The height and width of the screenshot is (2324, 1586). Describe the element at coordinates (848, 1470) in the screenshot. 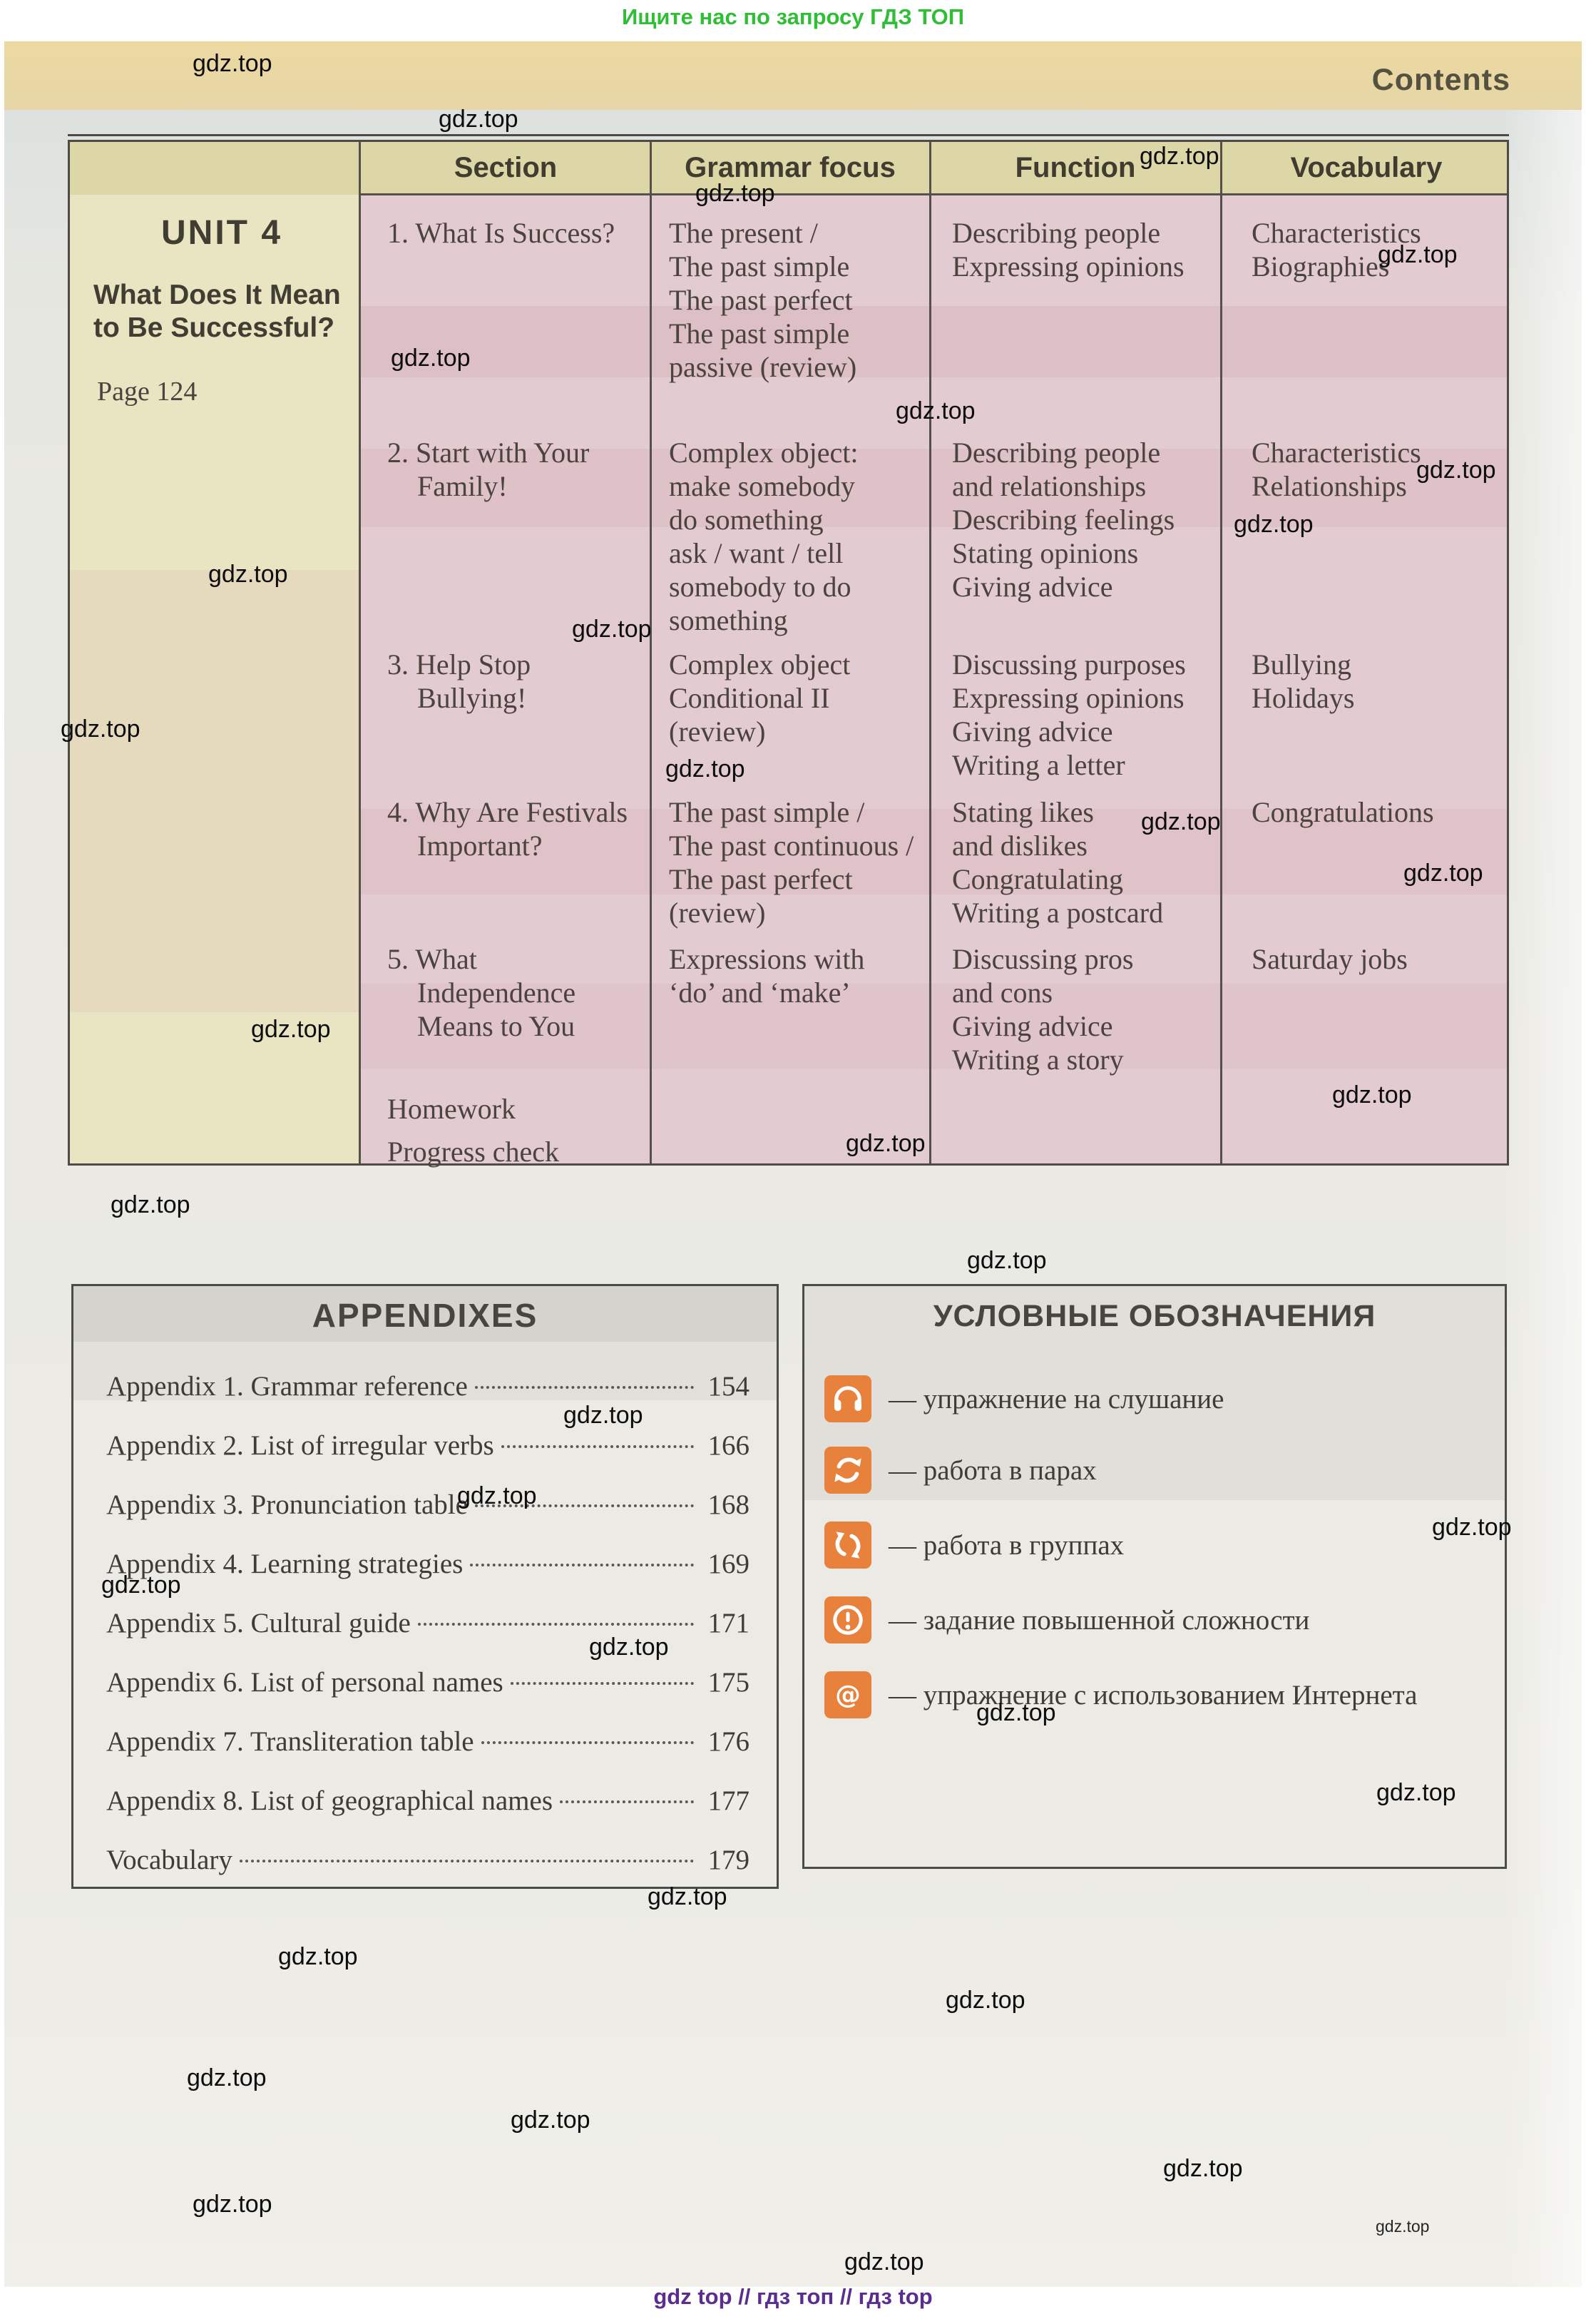

I see `pair-work-icon` at that location.